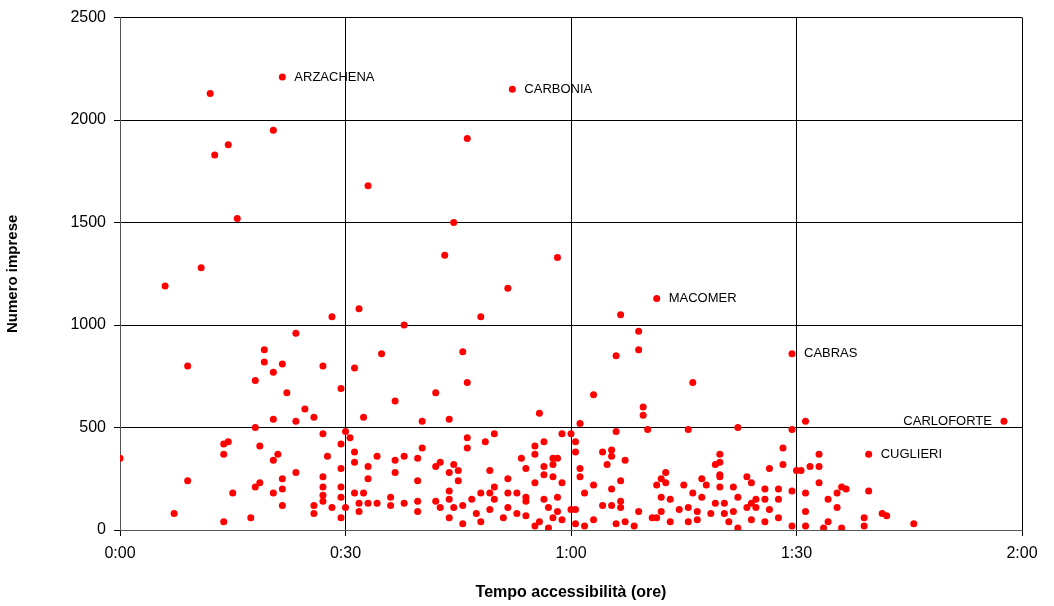 This screenshot has width=1054, height=606. I want to click on x-tick-label: 0:00, so click(120, 553).